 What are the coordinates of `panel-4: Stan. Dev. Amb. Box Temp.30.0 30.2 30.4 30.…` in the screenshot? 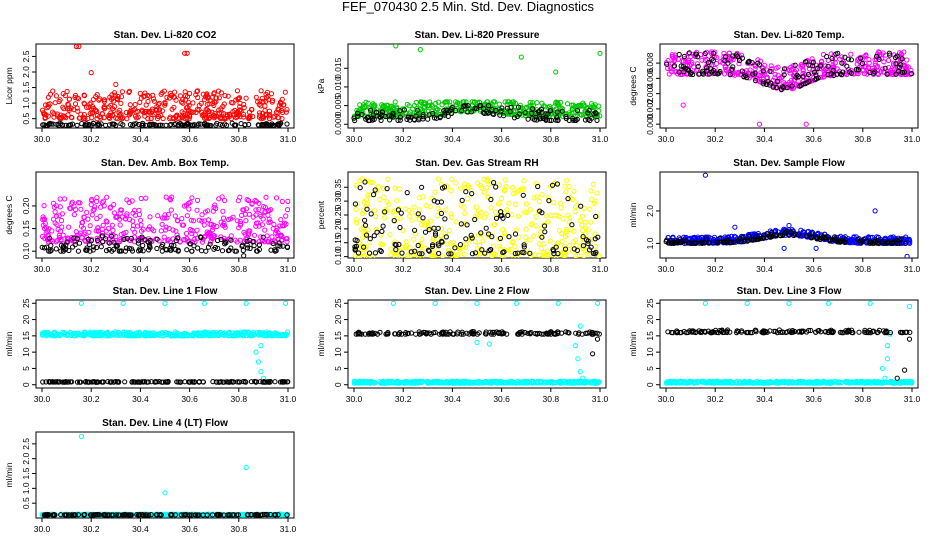 It's located at (150, 216).